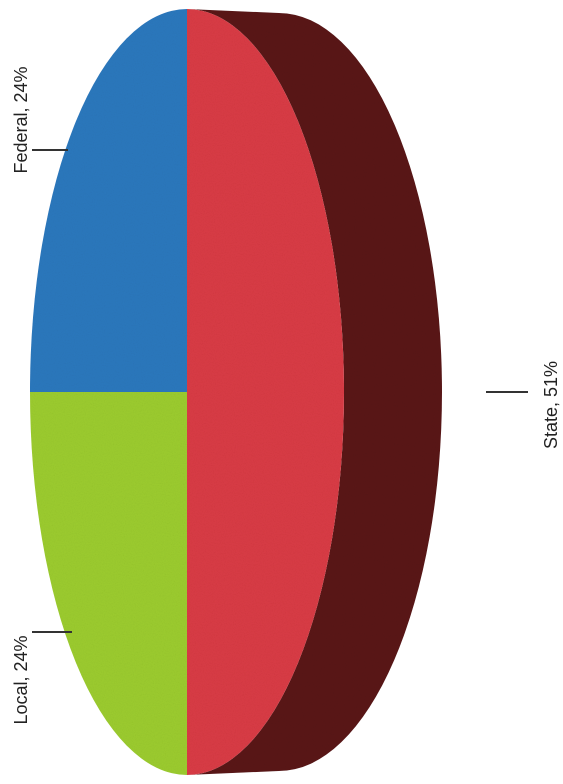  I want to click on local-slice, so click(108, 583).